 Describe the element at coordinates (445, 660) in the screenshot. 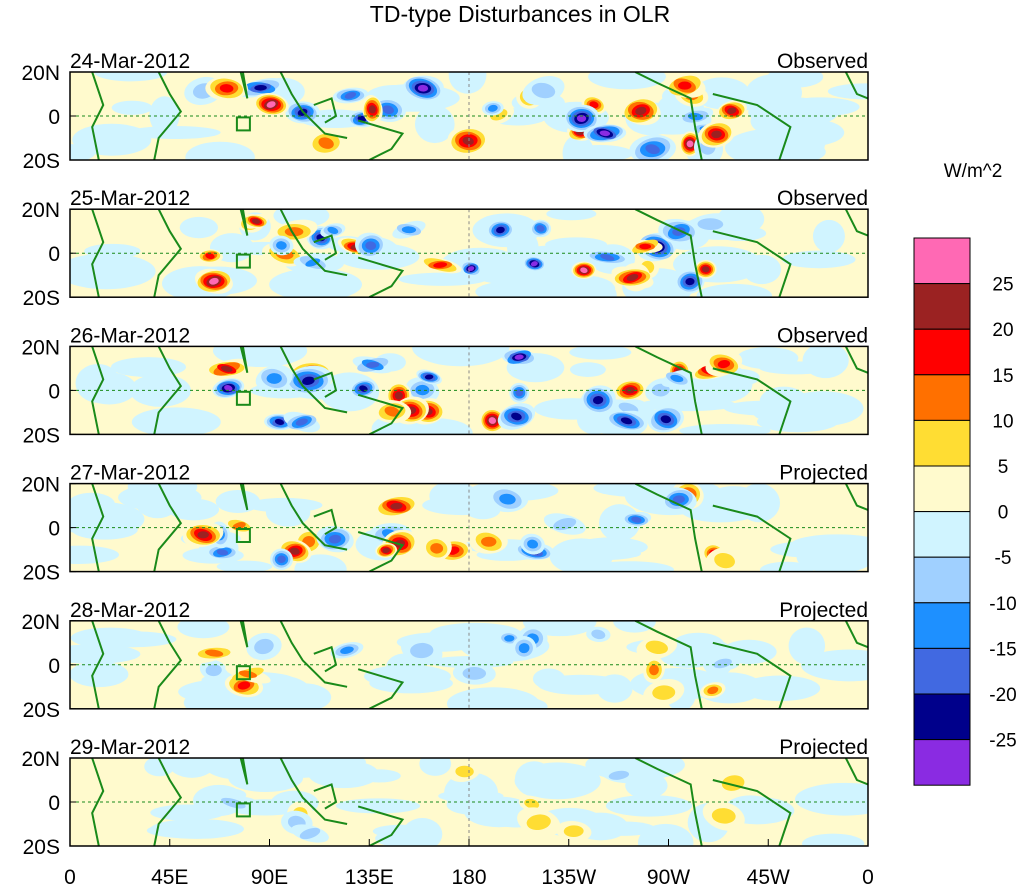

I see `map-panel: 20N 0 20S 28-Mar-2012 Projected` at that location.